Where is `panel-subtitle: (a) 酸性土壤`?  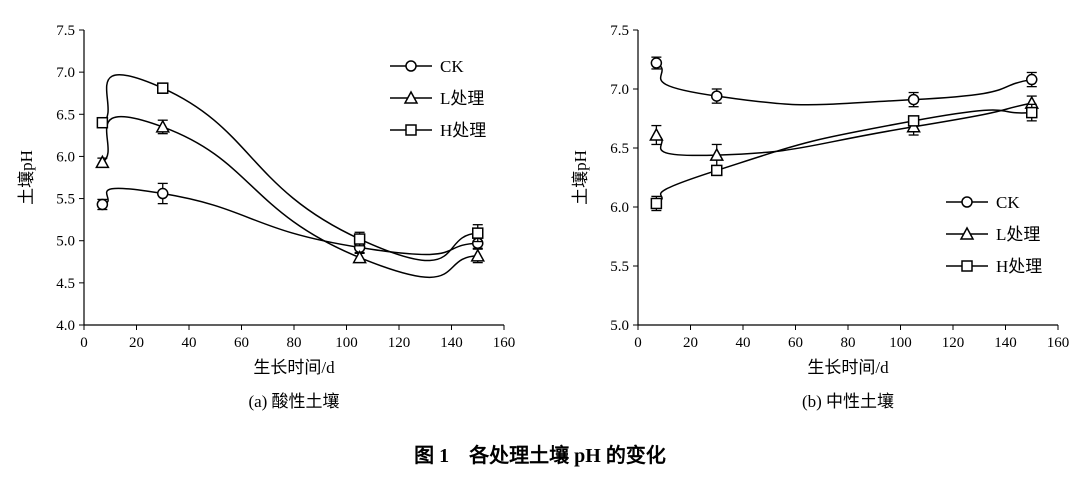
panel-subtitle: (a) 酸性土壤 is located at coordinates (293, 401).